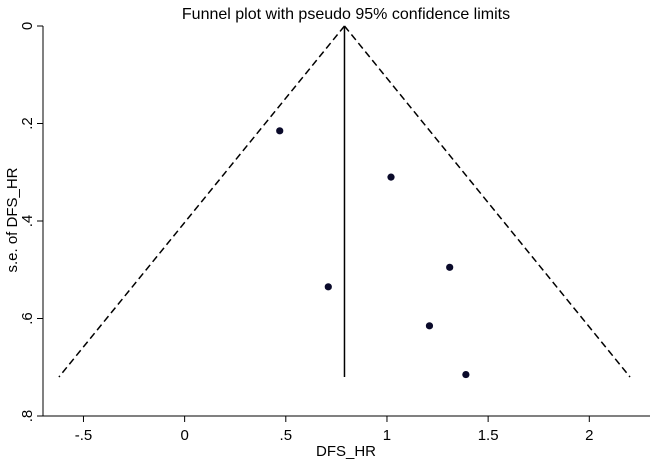  I want to click on y-axis-title: s.e. of DFS_HR, so click(12, 219).